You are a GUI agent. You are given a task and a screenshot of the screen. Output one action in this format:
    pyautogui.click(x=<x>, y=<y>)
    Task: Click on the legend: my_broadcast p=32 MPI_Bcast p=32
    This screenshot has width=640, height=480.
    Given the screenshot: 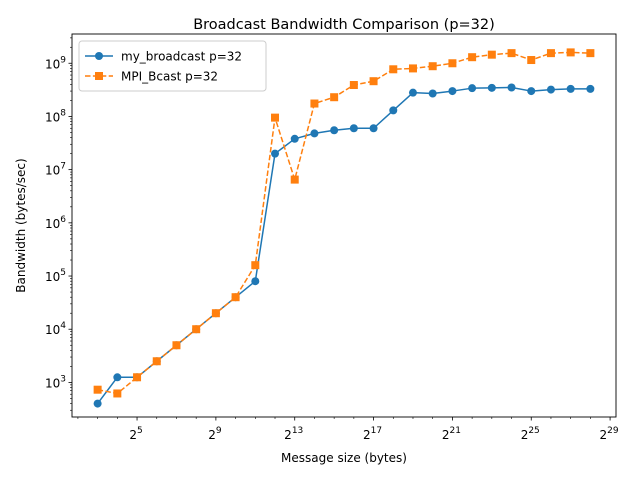 What is the action you would take?
    pyautogui.click(x=172, y=66)
    